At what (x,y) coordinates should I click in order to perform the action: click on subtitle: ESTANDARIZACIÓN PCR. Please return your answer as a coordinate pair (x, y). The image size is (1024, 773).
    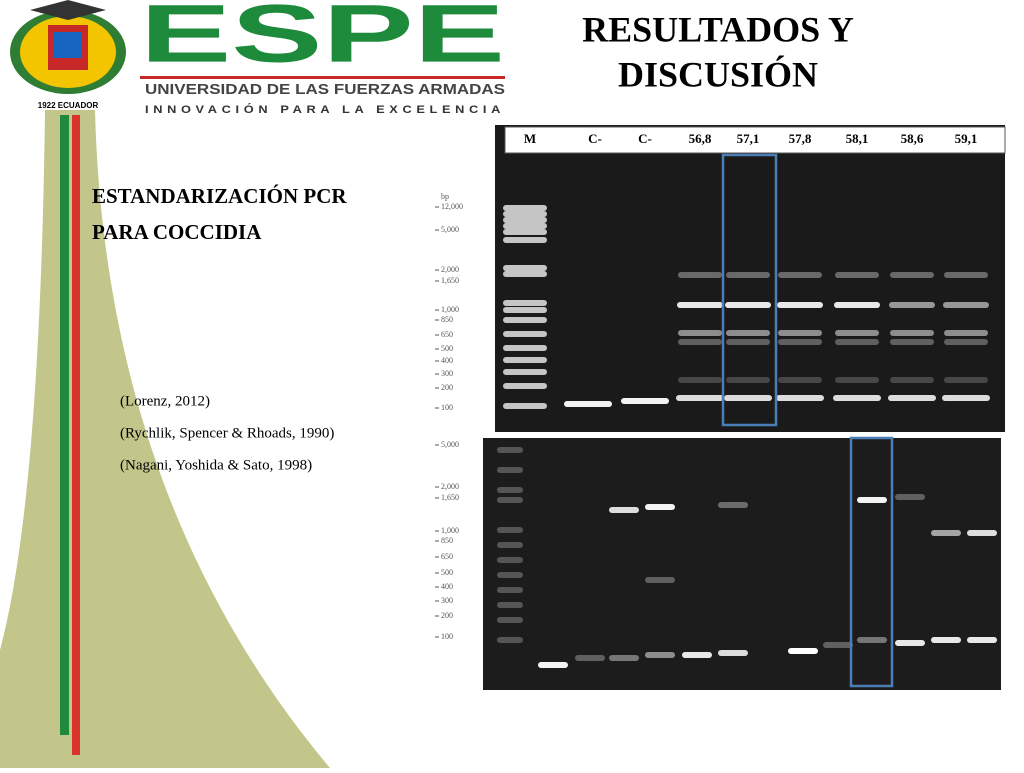
    Looking at the image, I should click on (219, 196).